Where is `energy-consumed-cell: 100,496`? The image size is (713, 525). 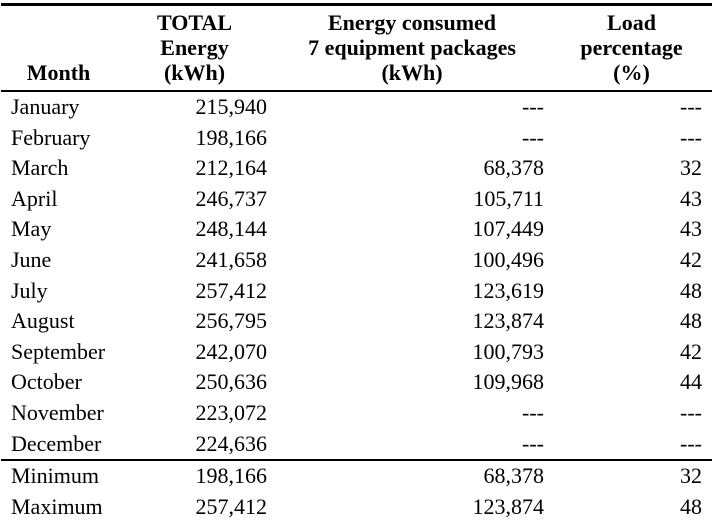 energy-consumed-cell: 100,496 is located at coordinates (508, 259).